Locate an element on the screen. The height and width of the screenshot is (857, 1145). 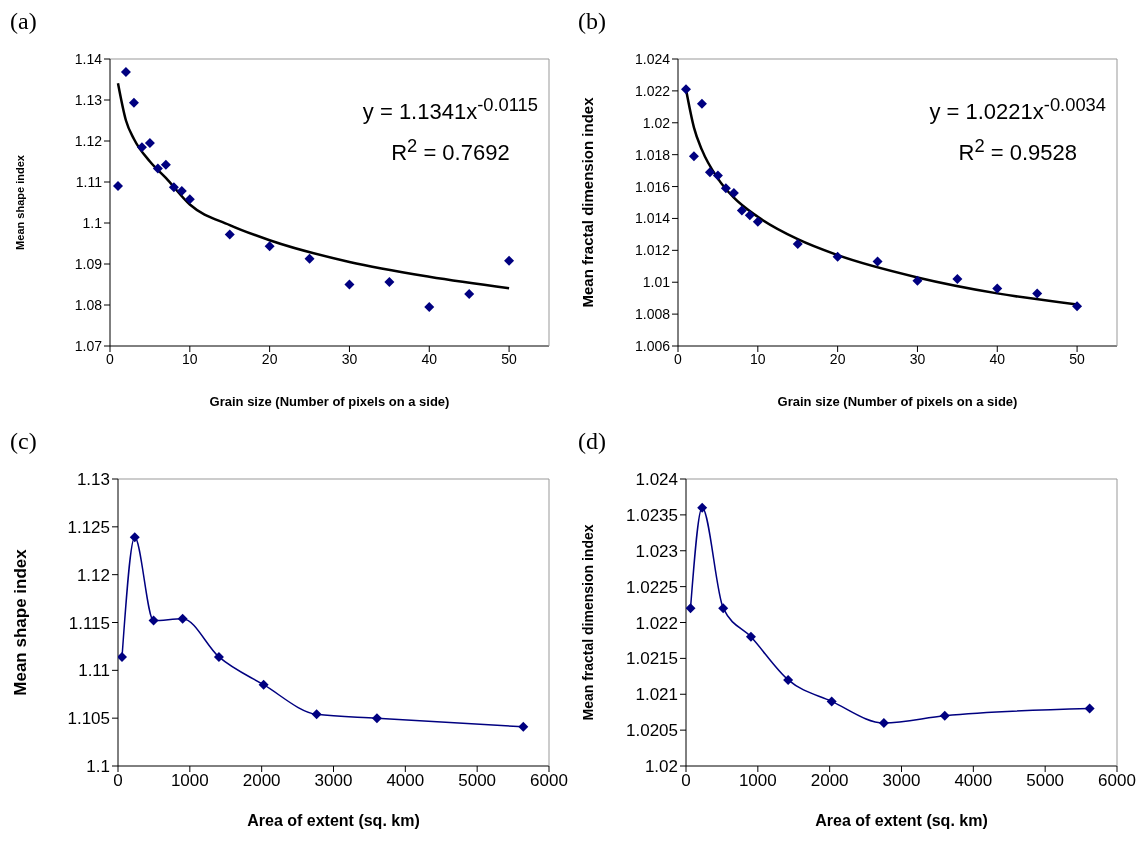
annotation: y = 1.1341x$^{-0.0115}$ is located at coordinates (450, 110).